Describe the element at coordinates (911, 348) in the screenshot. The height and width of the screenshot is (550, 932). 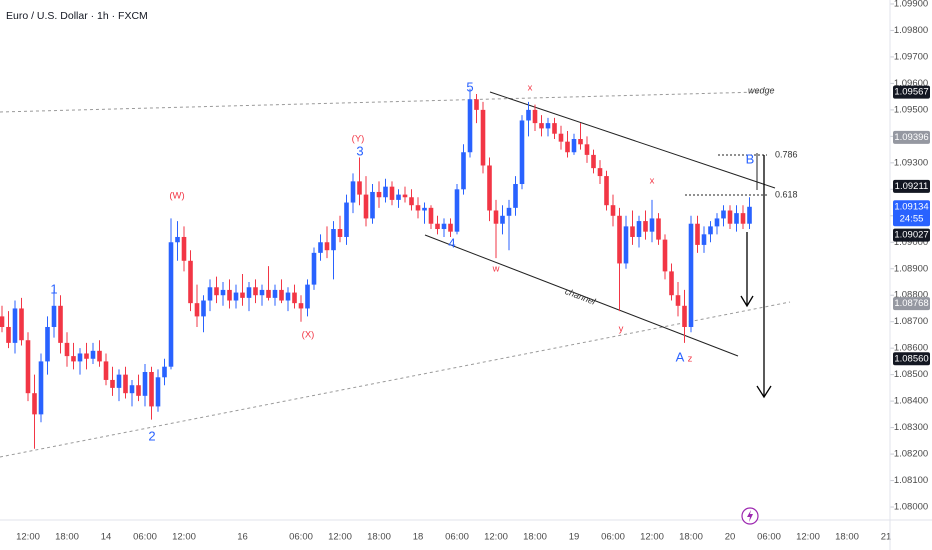
I see `y-tick-label: 1.08600` at that location.